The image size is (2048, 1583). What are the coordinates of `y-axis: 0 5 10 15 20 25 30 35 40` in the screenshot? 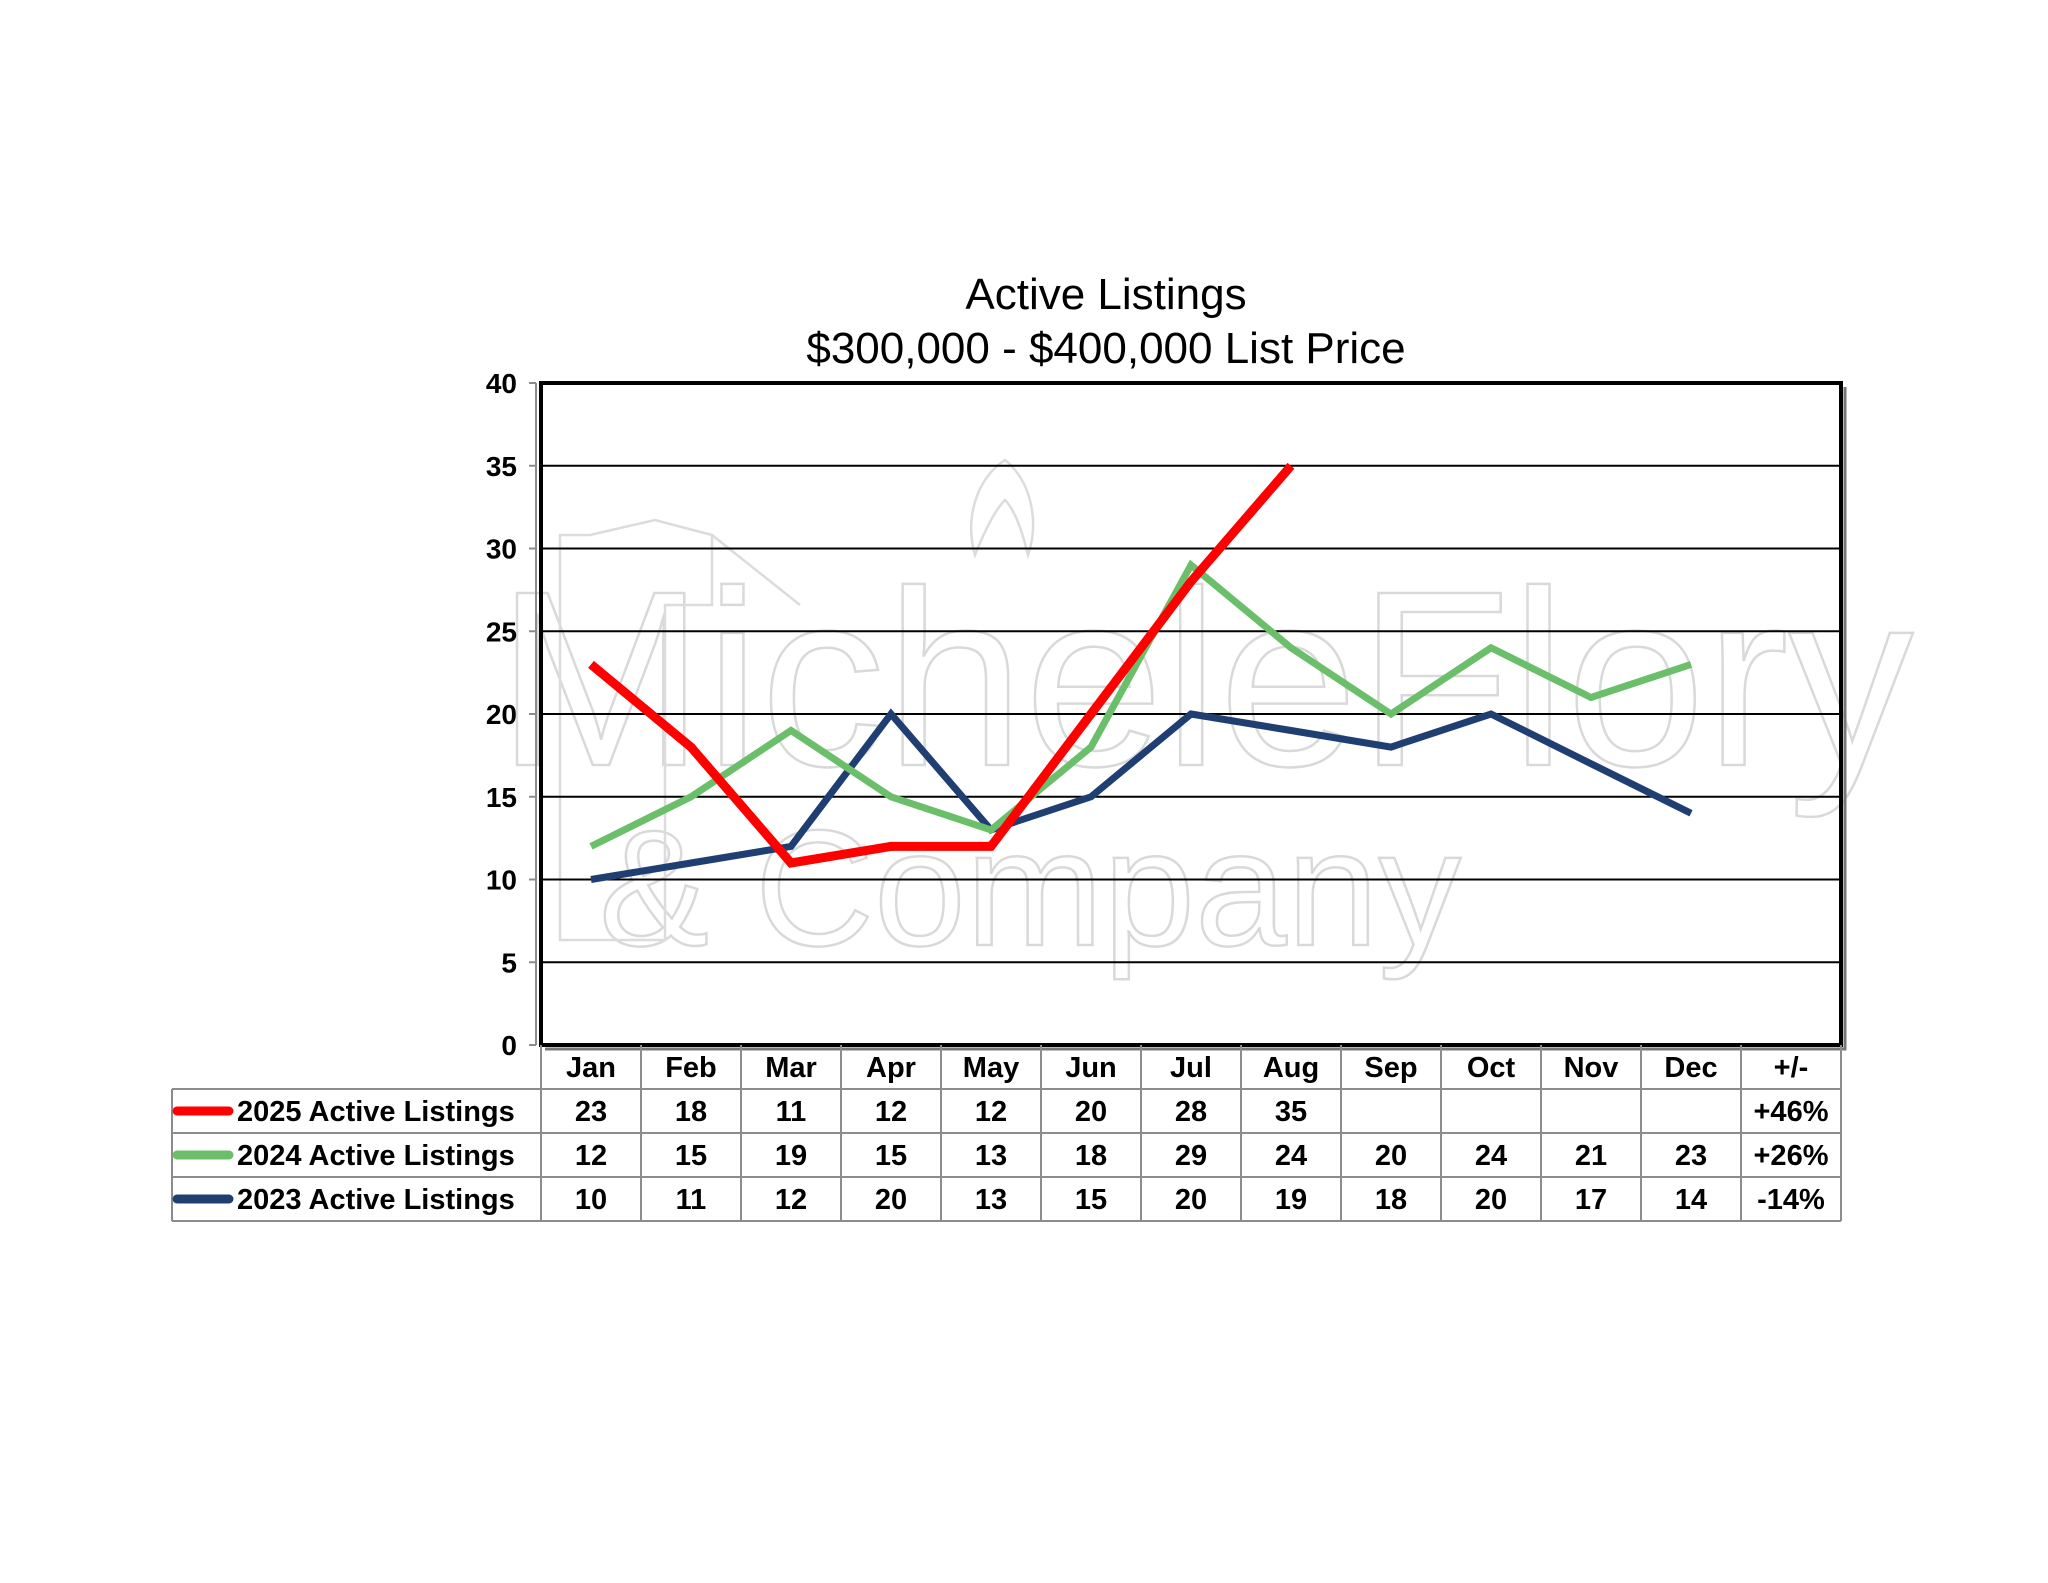 It's located at (511, 714).